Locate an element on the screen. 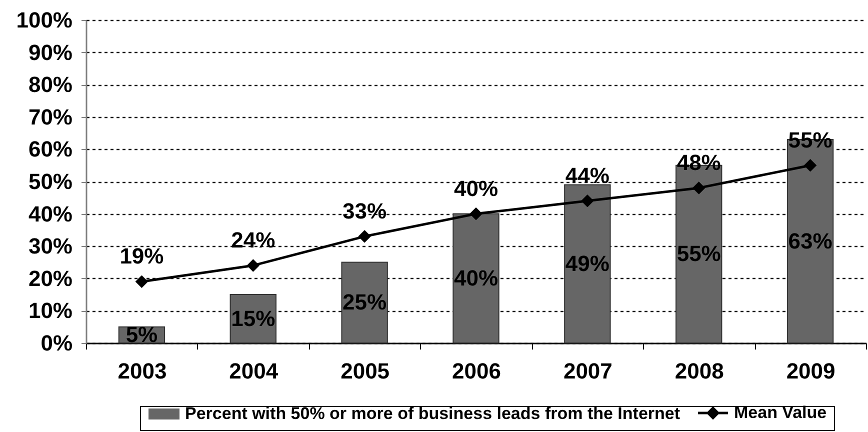 Image resolution: width=868 pixels, height=432 pixels. data-label: 33% is located at coordinates (364, 211).